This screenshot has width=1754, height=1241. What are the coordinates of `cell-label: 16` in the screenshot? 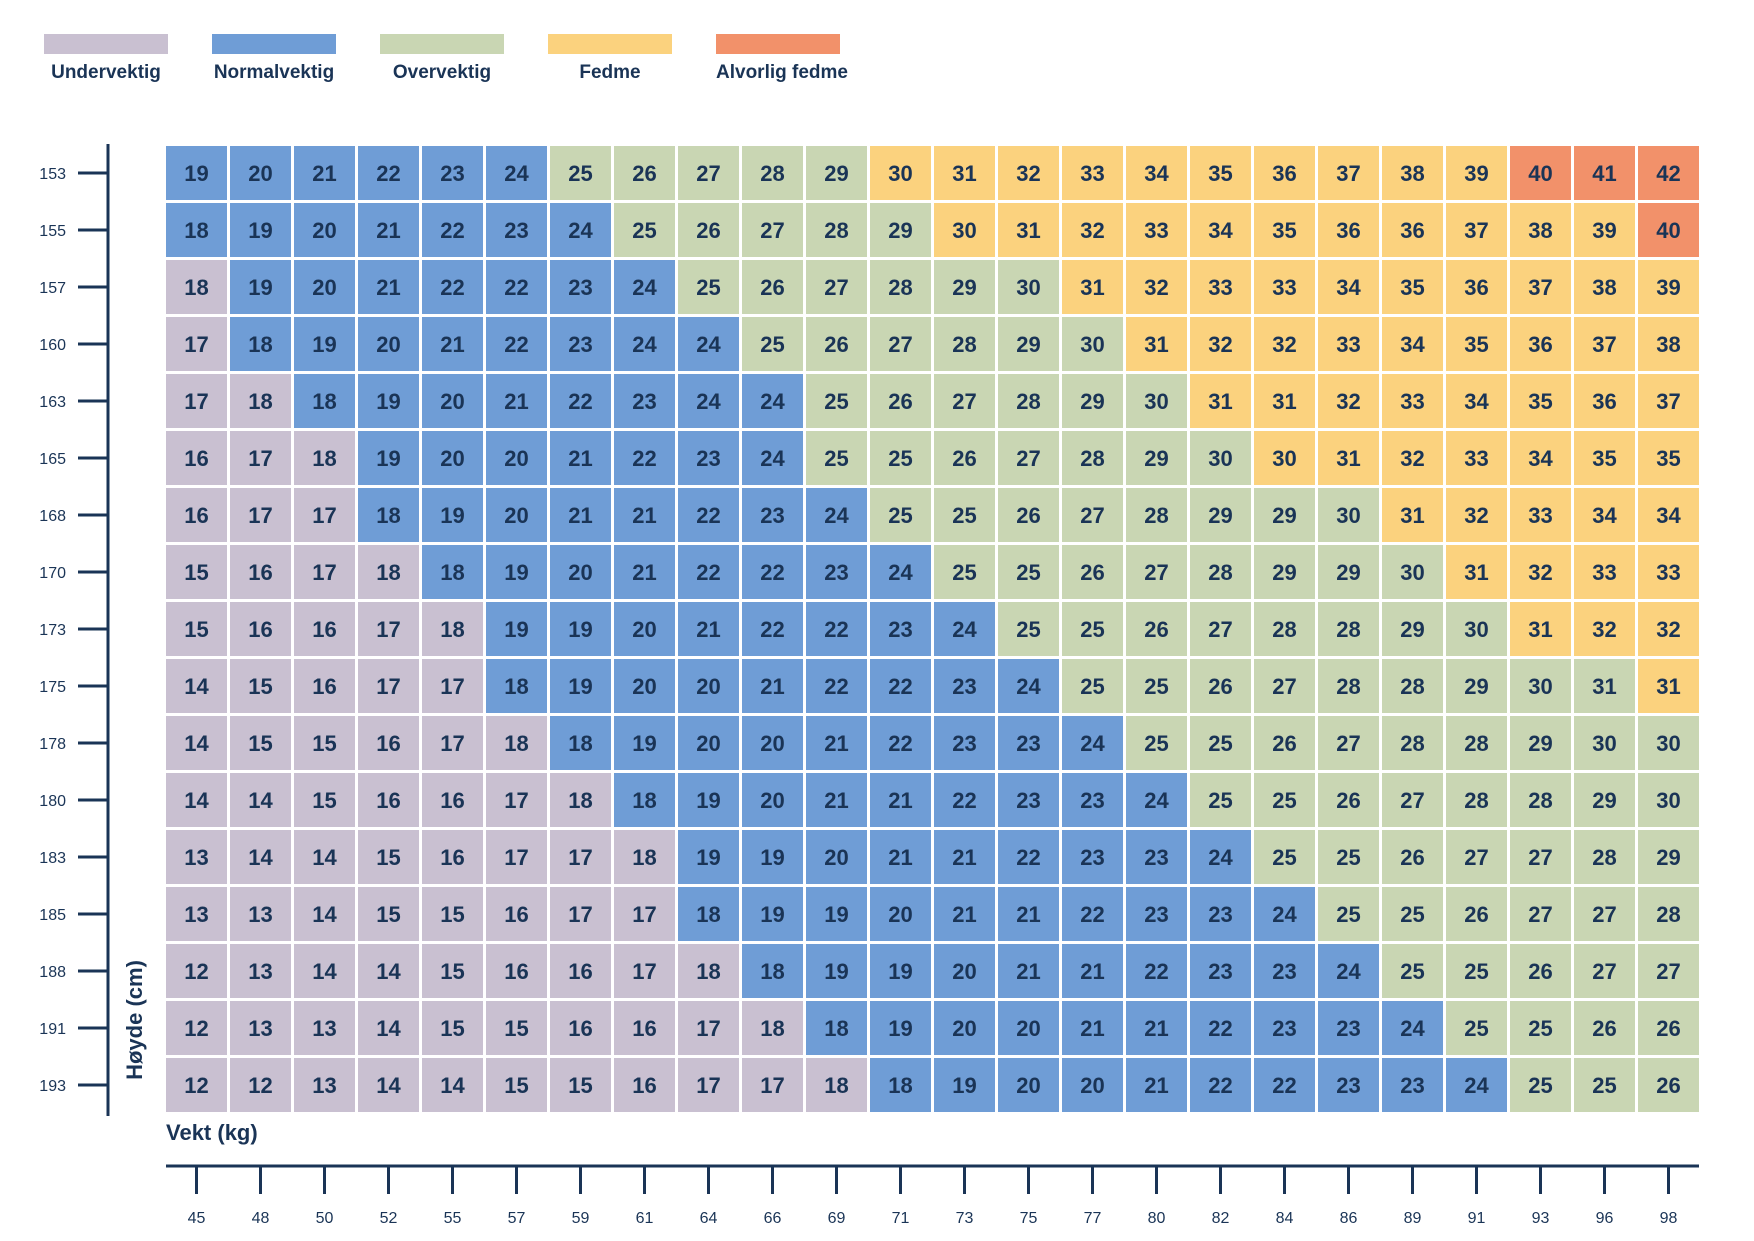 It's located at (196, 515).